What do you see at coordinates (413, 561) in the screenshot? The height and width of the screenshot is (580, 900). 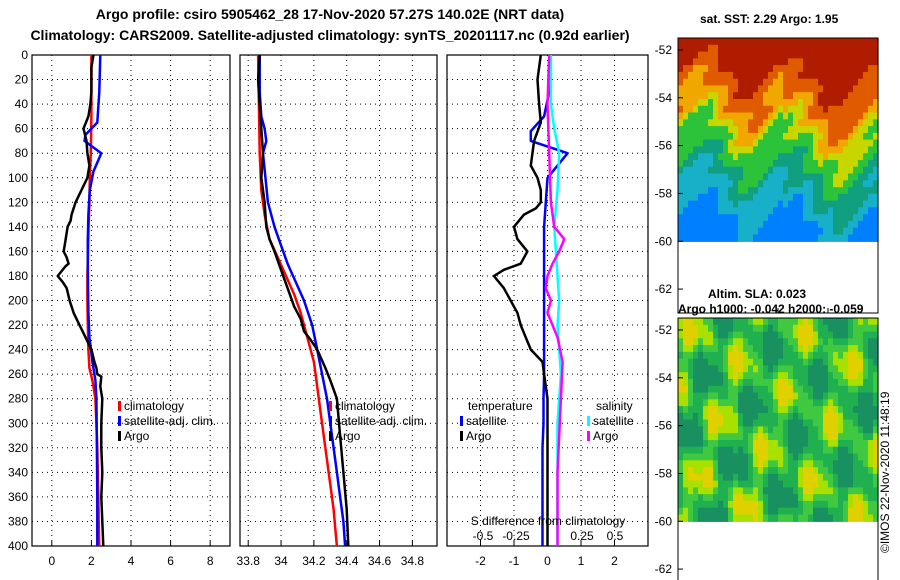 I see `x-tick-label: 34.8` at bounding box center [413, 561].